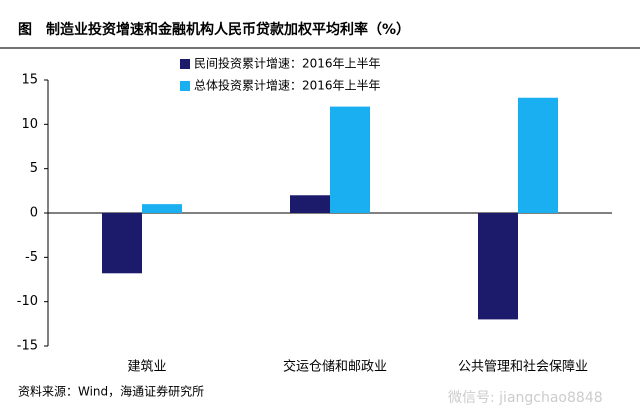 This screenshot has height=413, width=640. Describe the element at coordinates (214, 29) in the screenshot. I see `chart-title: 图 制造业投资增速和金融机构人民币贷款加权平均利率（%）` at that location.